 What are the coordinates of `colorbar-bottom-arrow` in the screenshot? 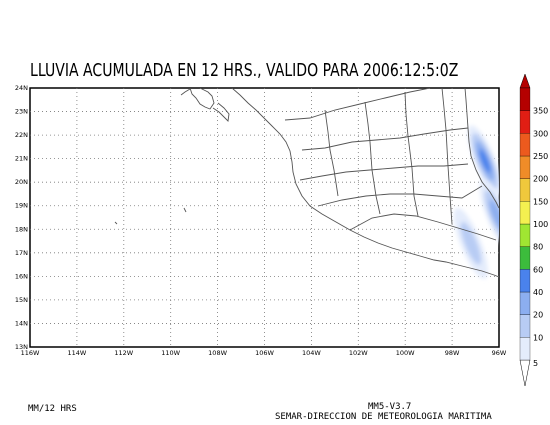 It's located at (525, 373).